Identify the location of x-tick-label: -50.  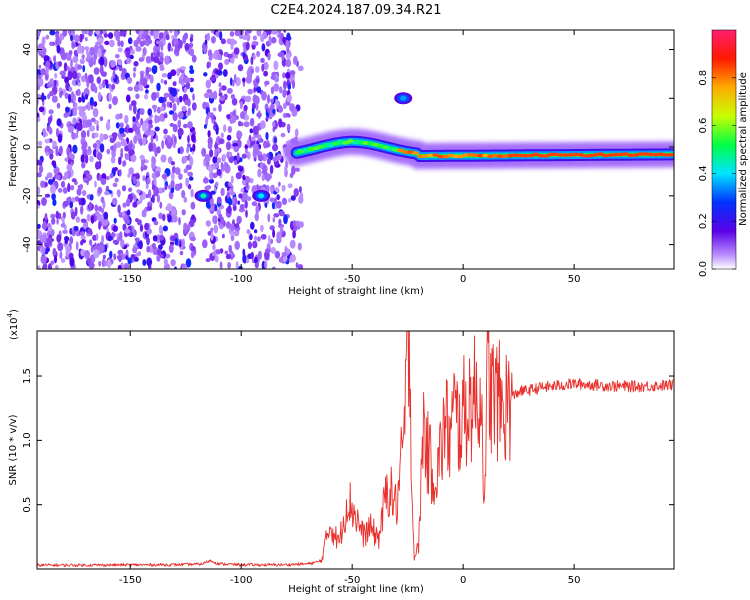
(352, 279).